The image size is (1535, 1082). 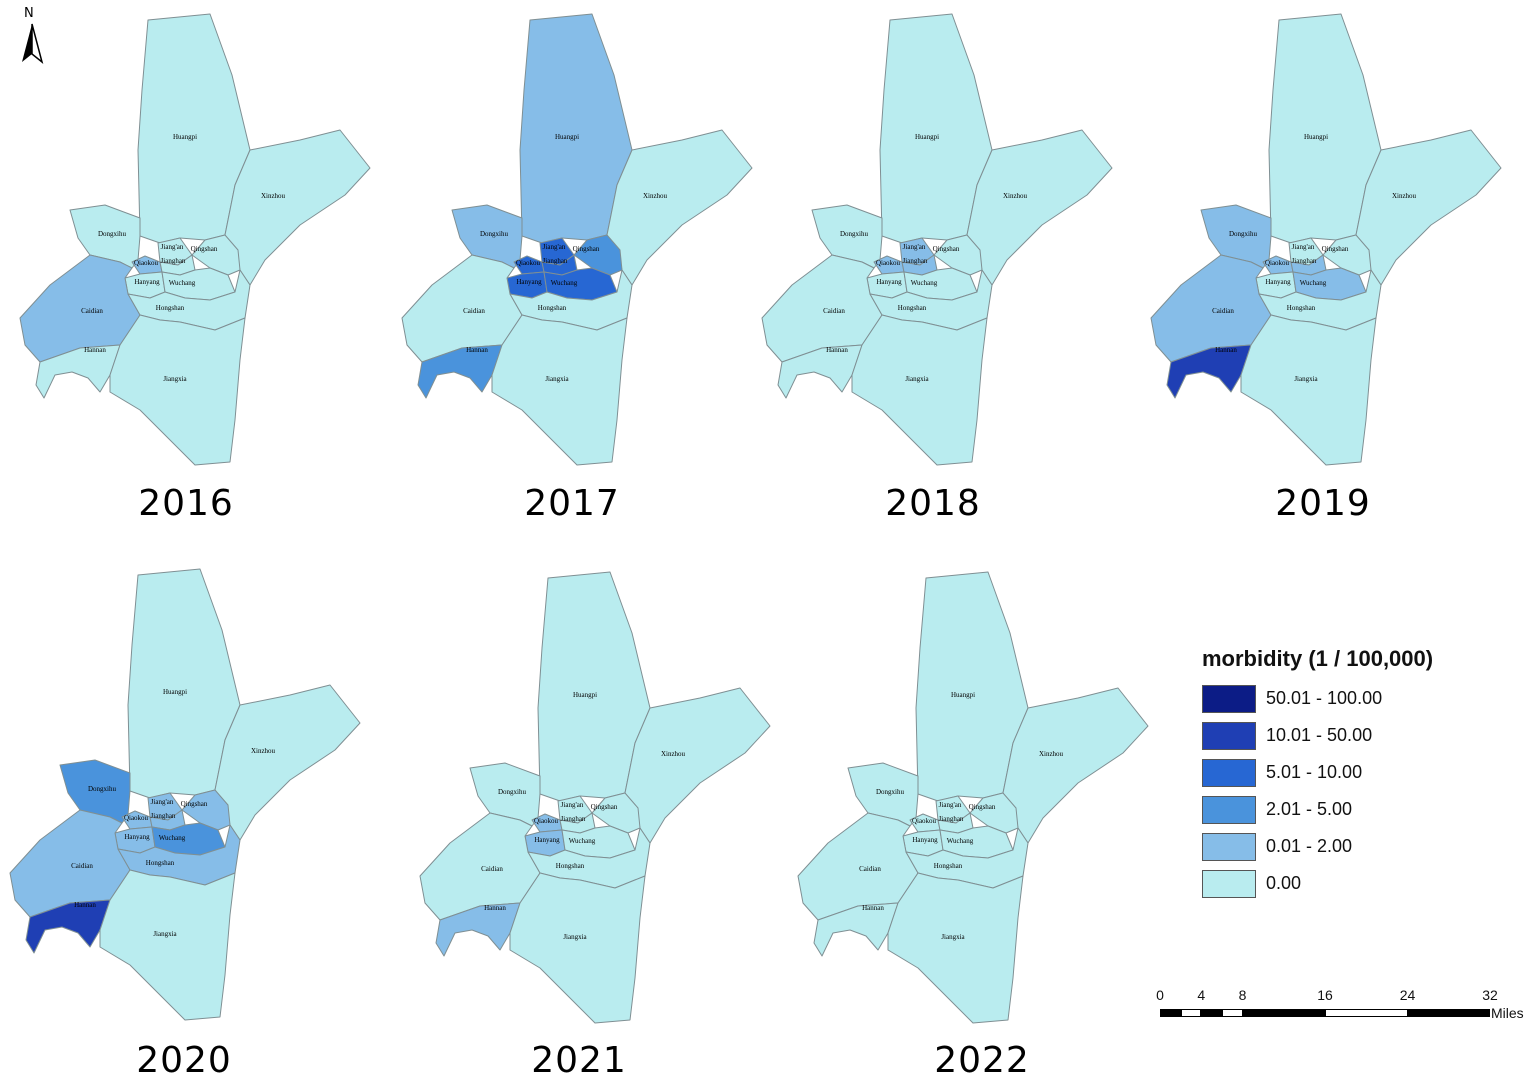 I want to click on scale-units: Miles, so click(x=1507, y=1013).